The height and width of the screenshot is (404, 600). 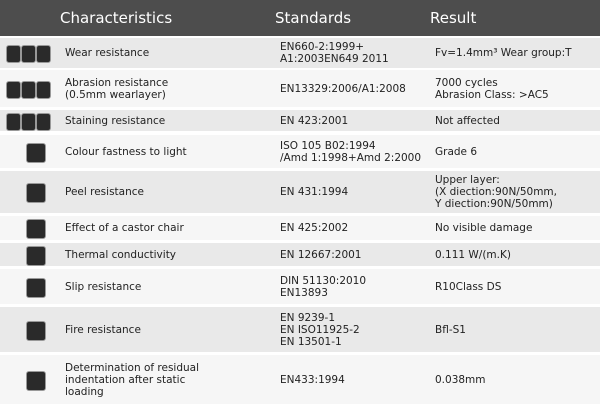 I want to click on standard-cell: EN 425:2002, so click(x=314, y=228).